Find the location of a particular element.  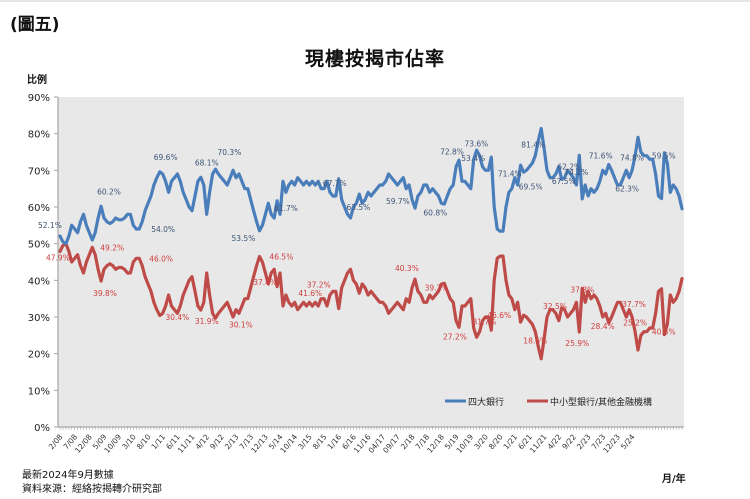

chart-title: 現樓按揭市佔率 is located at coordinates (374, 59).